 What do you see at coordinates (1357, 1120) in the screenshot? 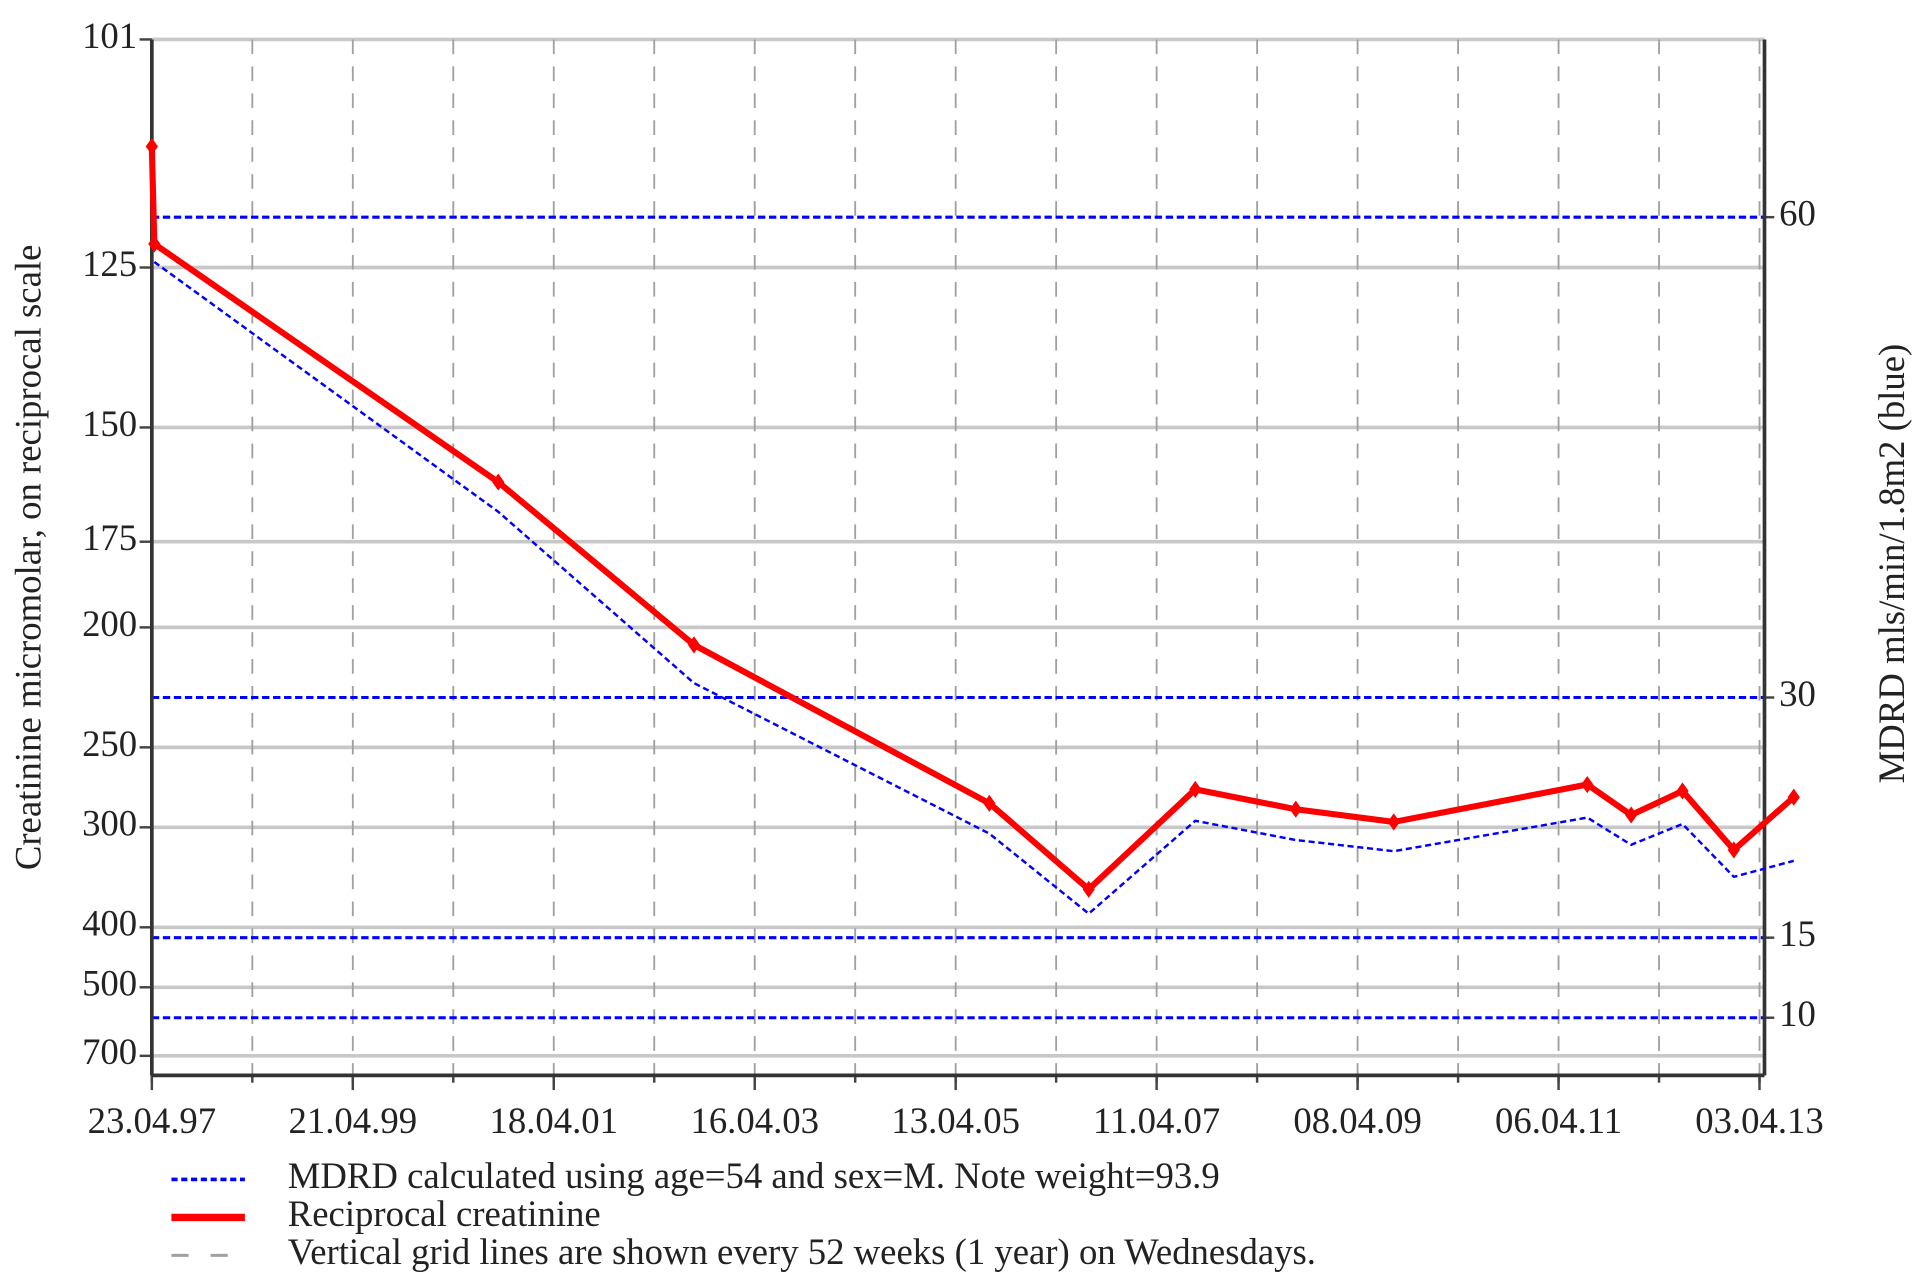
I see `x-tick-label: 08.04.09` at bounding box center [1357, 1120].